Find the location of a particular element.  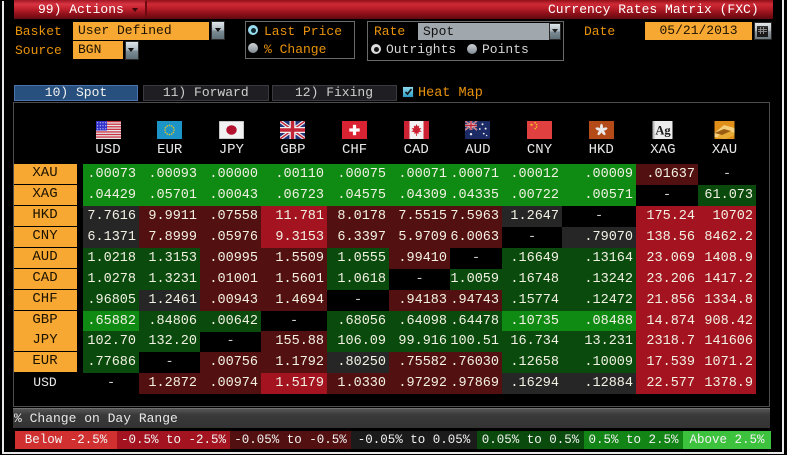

svg-text: Ag is located at coordinates (664, 131).